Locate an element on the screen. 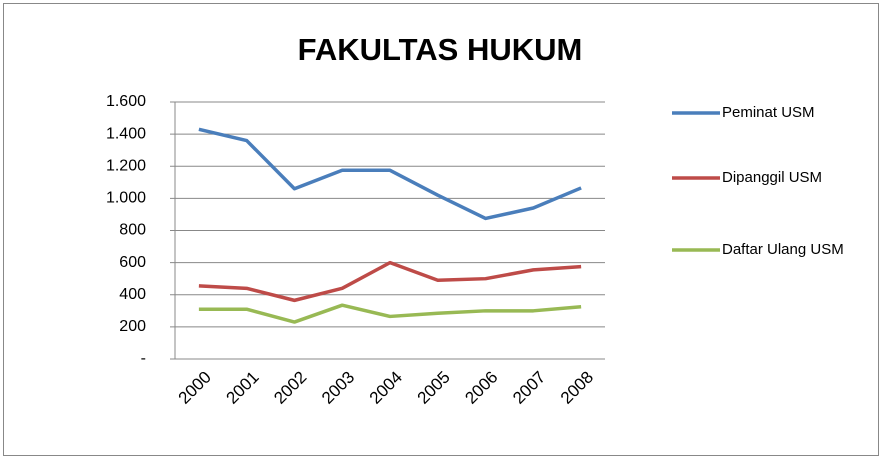  legend-label: Daftar Ulang USM is located at coordinates (783, 249).